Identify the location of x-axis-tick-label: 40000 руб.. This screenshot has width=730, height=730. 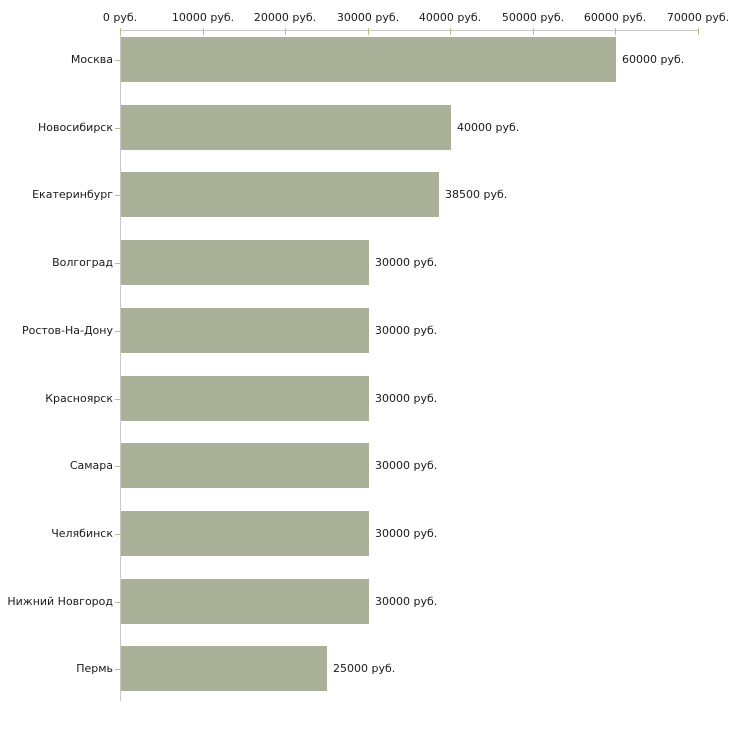
(450, 17).